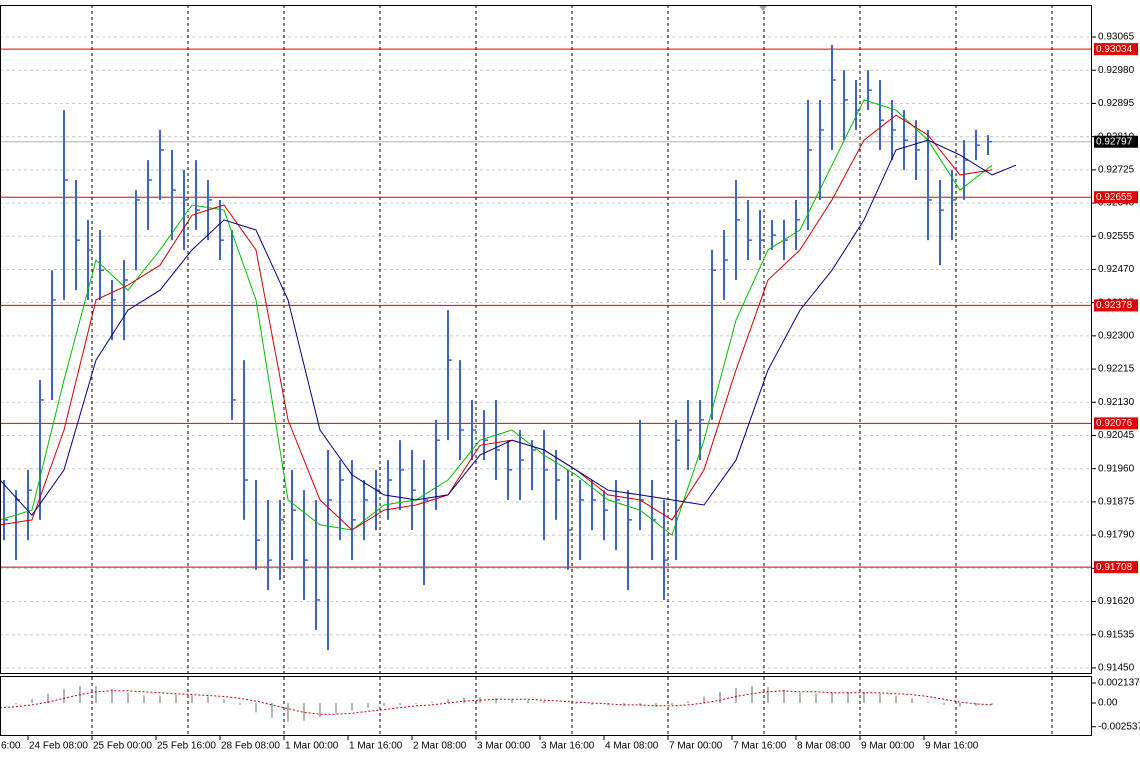  I want to click on x-tick-label: 9 Mar 16:00, so click(952, 746).